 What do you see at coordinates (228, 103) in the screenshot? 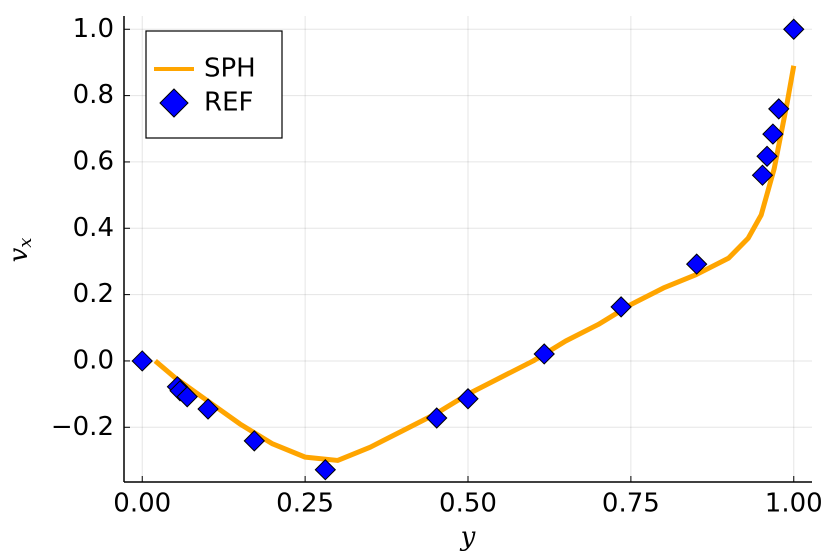
I see `legend-label: REF` at bounding box center [228, 103].